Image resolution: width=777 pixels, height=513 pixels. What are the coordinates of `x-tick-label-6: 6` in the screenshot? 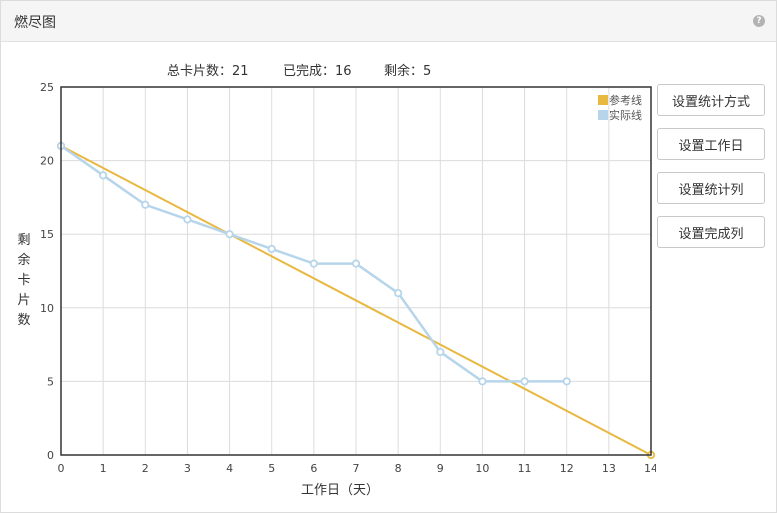 It's located at (313, 468).